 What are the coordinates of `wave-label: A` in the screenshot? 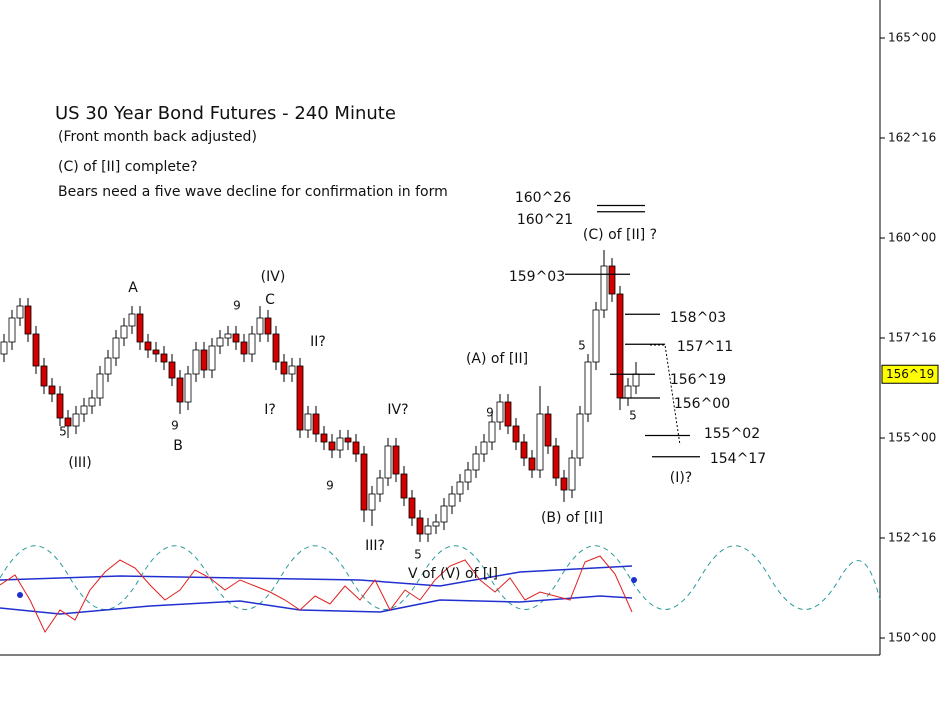 It's located at (133, 288).